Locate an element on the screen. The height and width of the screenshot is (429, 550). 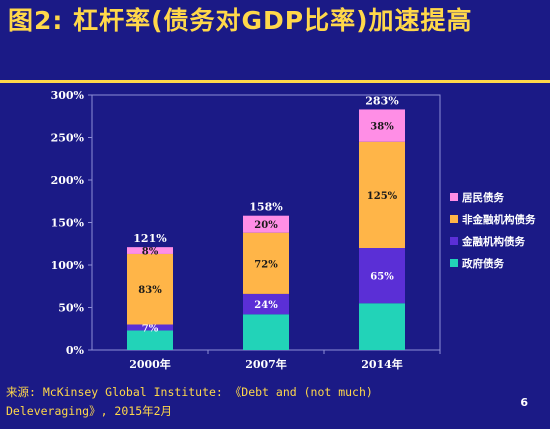
bar-data-label: 38% is located at coordinates (382, 127).